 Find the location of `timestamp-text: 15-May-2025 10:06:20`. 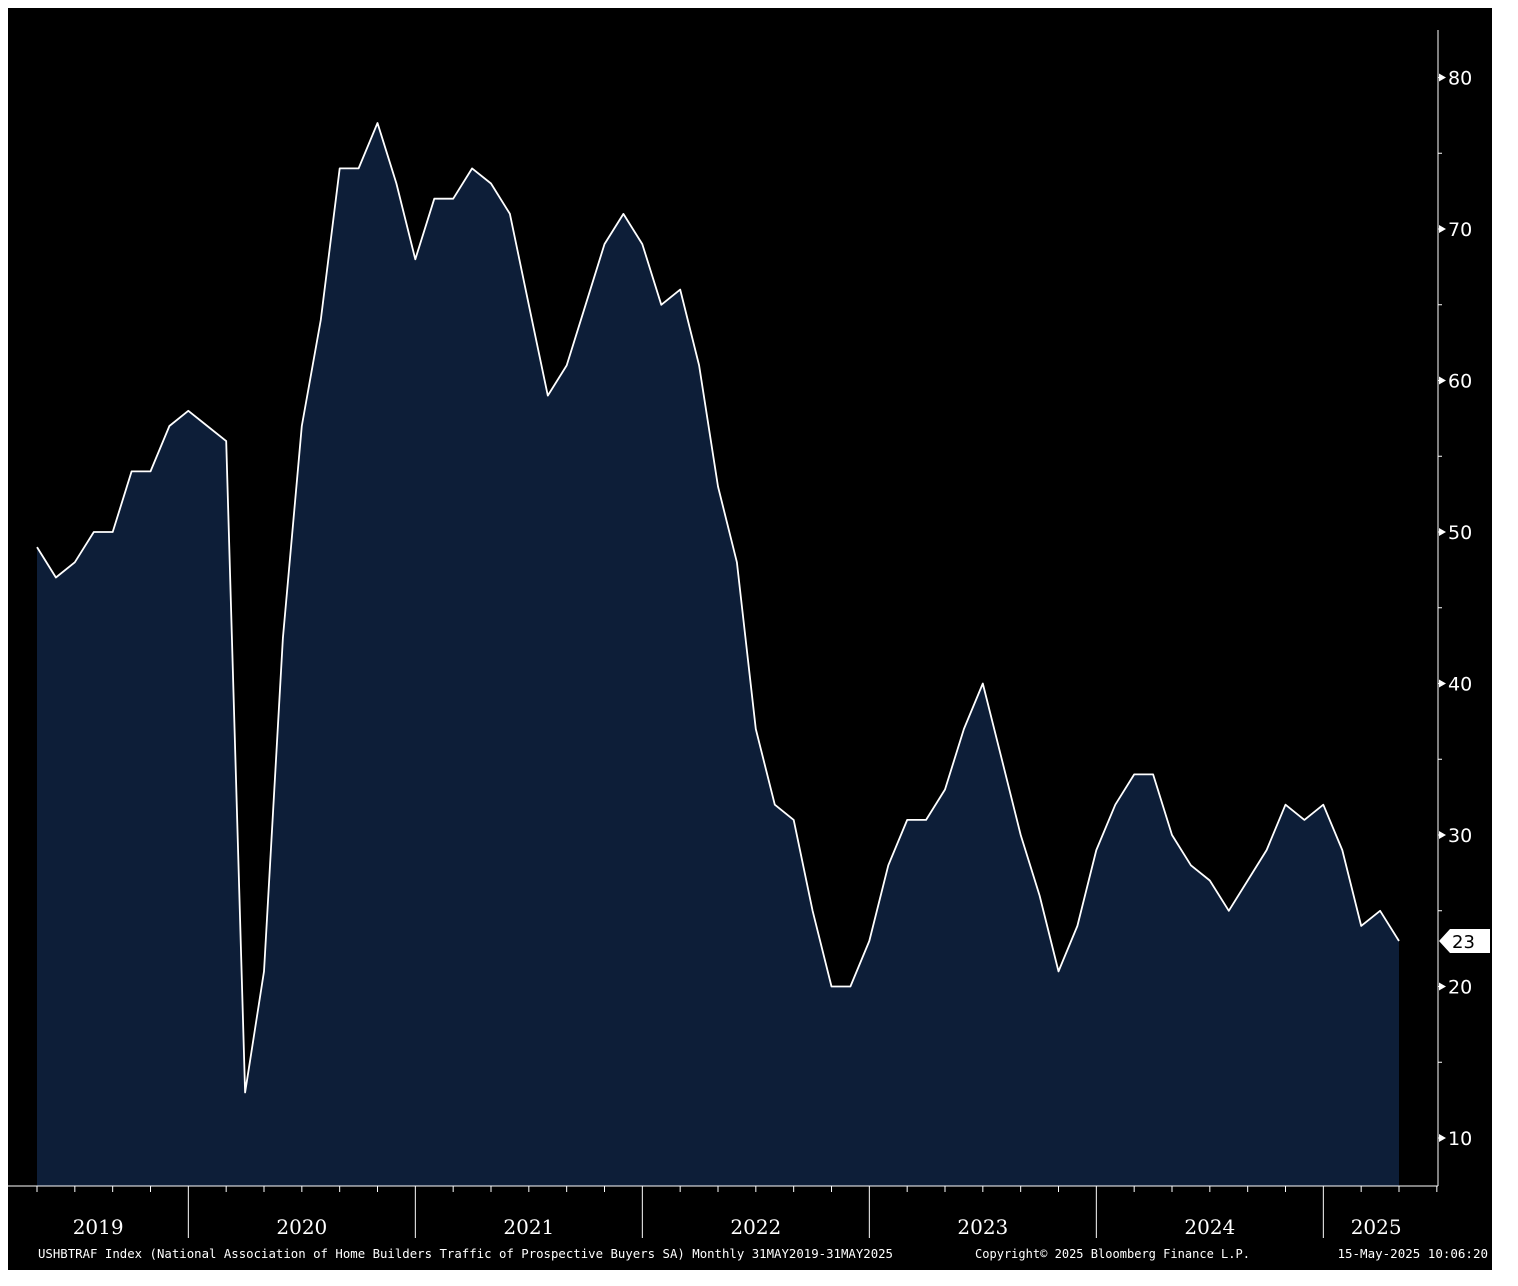

timestamp-text: 15-May-2025 10:06:20 is located at coordinates (1412, 1253).